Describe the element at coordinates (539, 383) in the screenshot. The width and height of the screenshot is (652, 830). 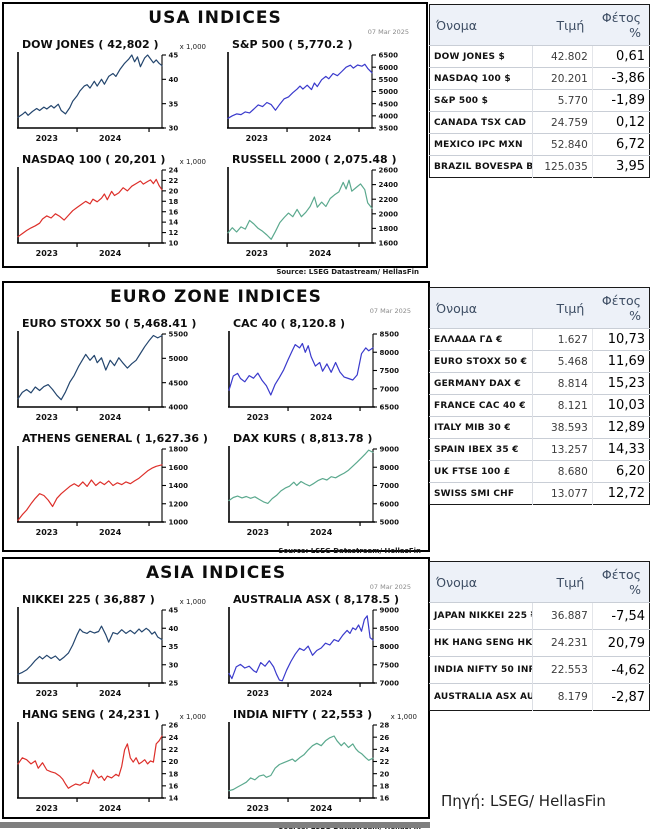
I see `table-row: GERMANY DAX €8.814 15,23` at that location.